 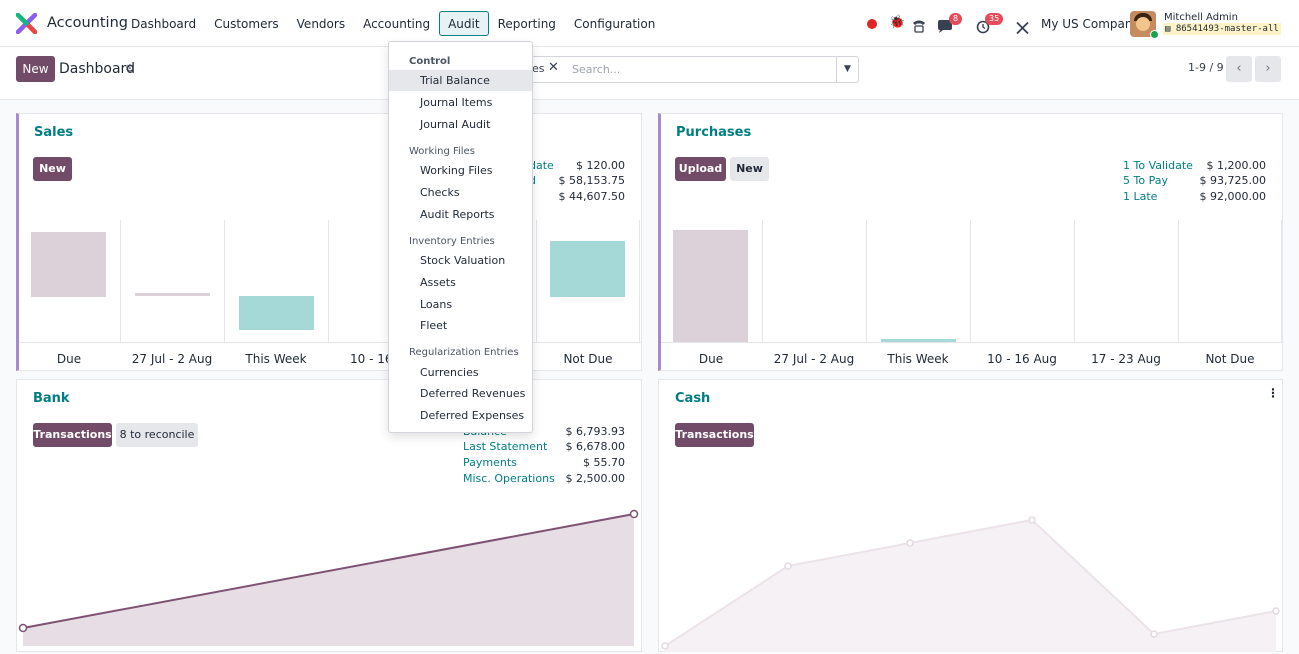 What do you see at coordinates (449, 372) in the screenshot?
I see `menu-item-currencies: Currencies` at bounding box center [449, 372].